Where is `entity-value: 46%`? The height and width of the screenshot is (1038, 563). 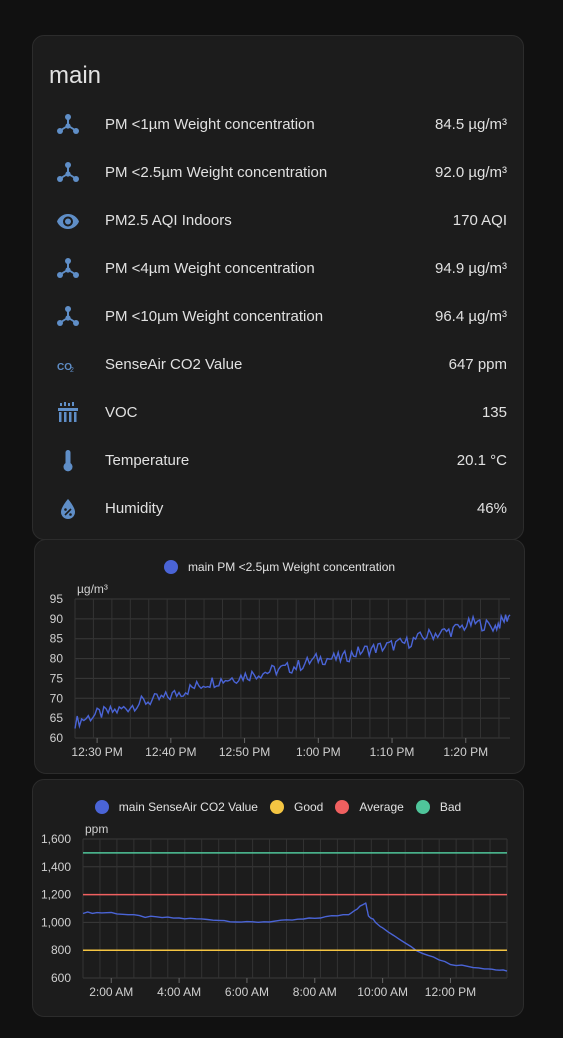 entity-value: 46% is located at coordinates (491, 508).